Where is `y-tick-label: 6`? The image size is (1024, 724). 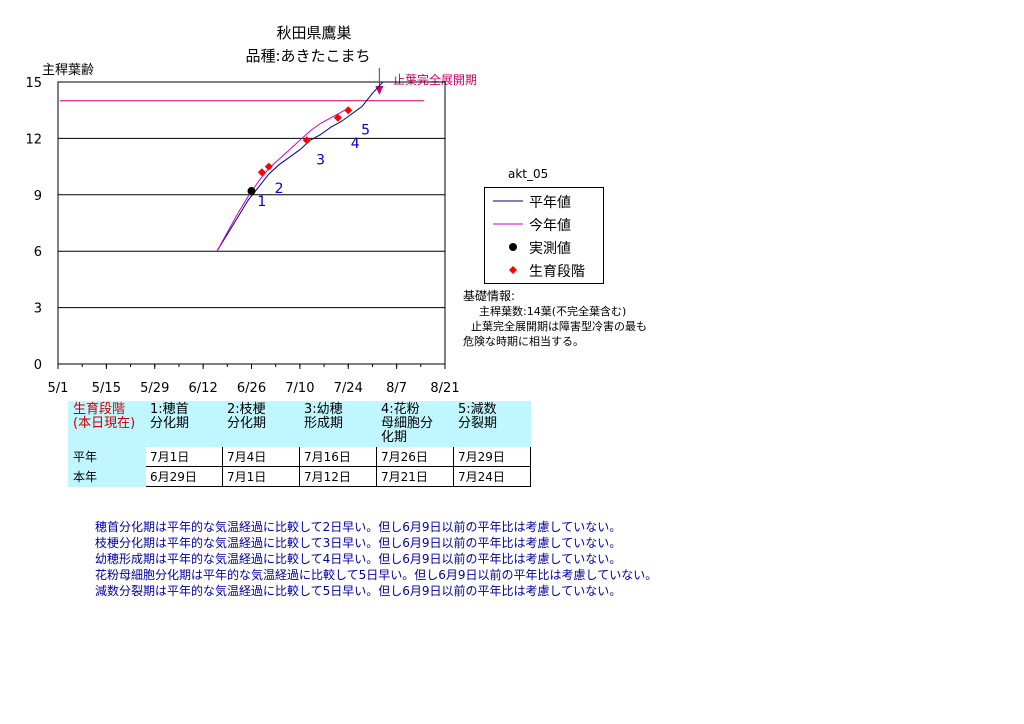
y-tick-label: 6 is located at coordinates (38, 252).